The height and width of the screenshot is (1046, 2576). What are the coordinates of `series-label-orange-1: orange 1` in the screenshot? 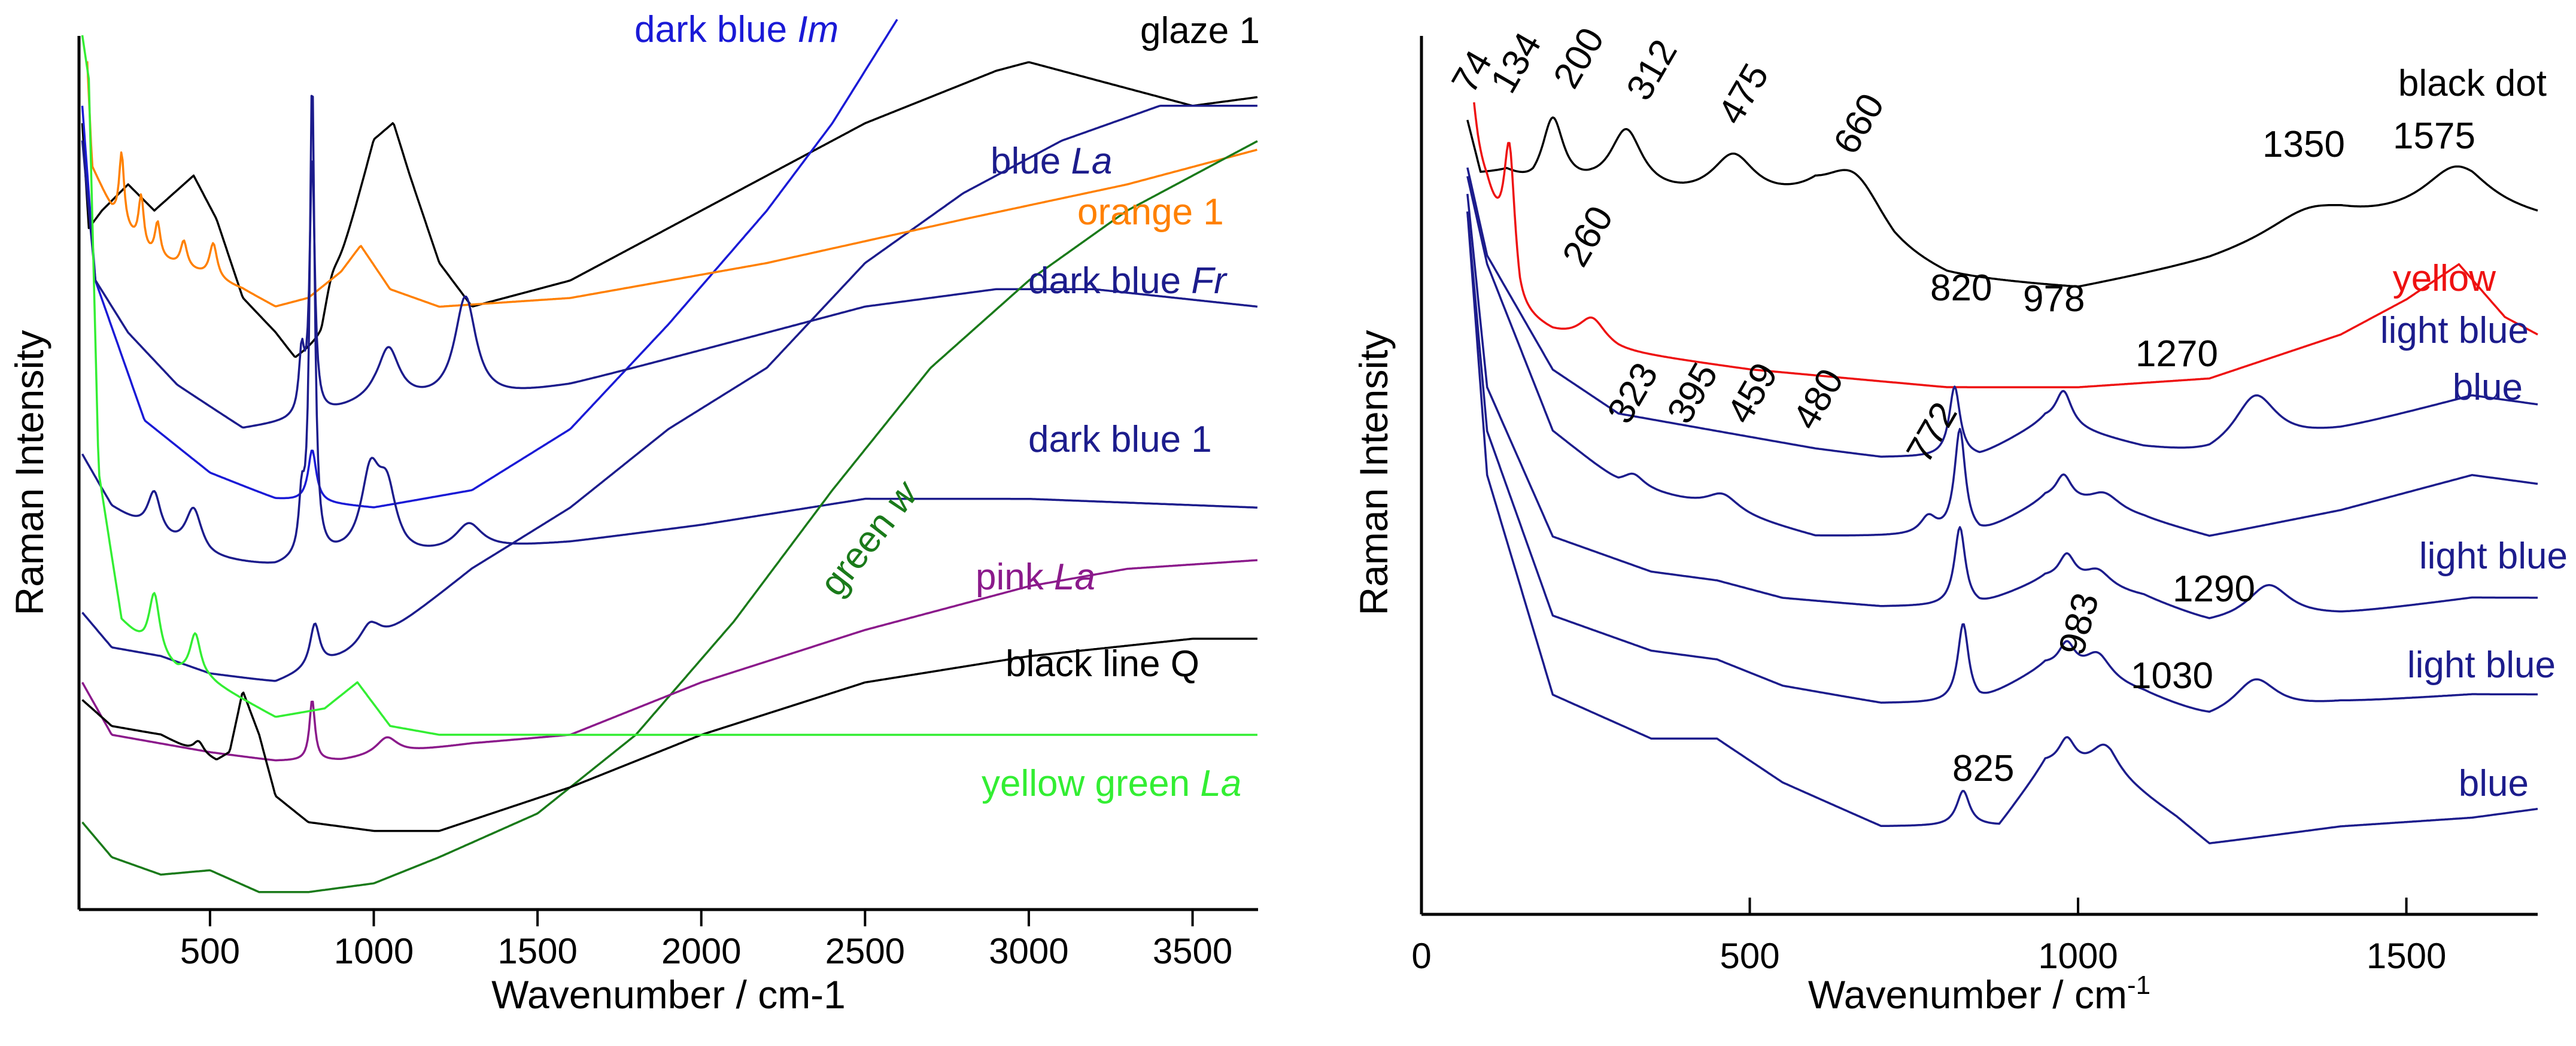 It's located at (1150, 212).